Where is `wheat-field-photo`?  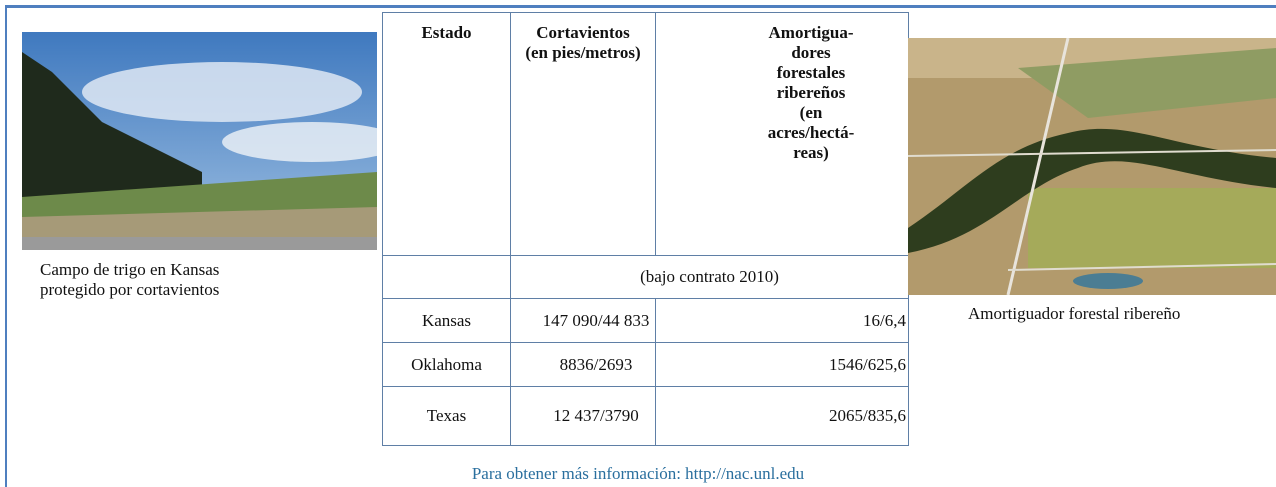
wheat-field-photo is located at coordinates (199, 141).